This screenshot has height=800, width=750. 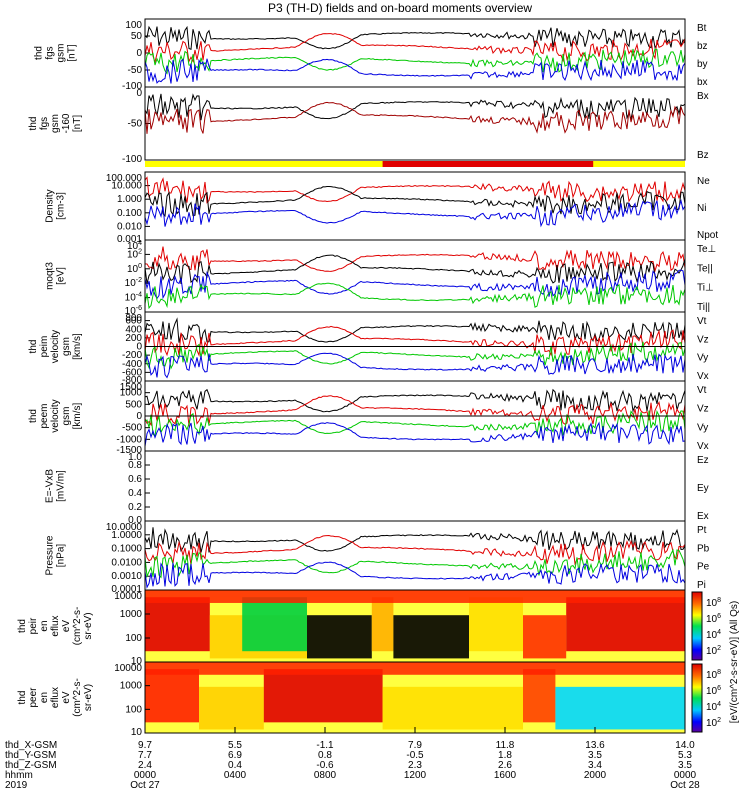 What do you see at coordinates (235, 755) in the screenshot?
I see `x-tick-label: 6.9` at bounding box center [235, 755].